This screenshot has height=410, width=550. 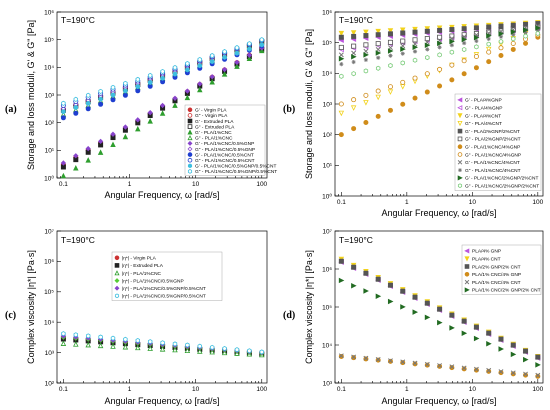 What do you see at coordinates (496, 267) in the screenshot?
I see `legend-entry: PLA/2% GNP/2% CNT` at bounding box center [496, 267].